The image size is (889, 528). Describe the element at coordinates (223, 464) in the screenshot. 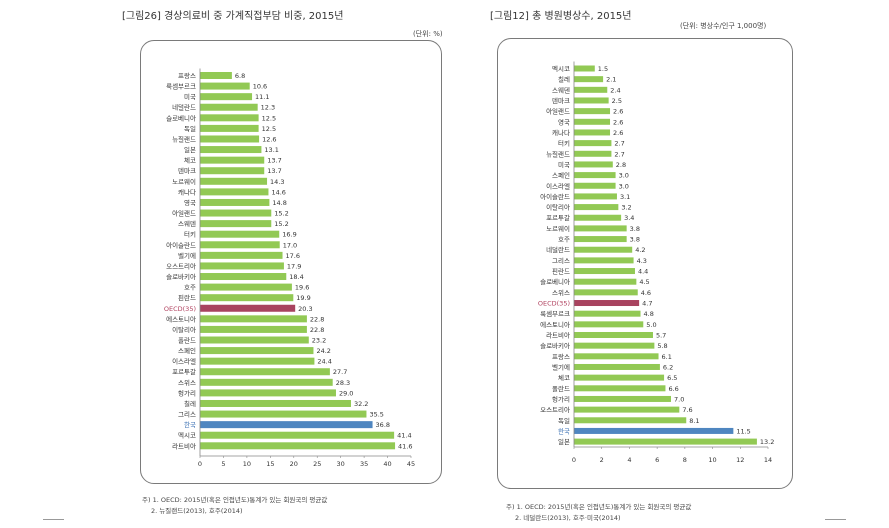

I see `x-tick-label: 5` at that location.